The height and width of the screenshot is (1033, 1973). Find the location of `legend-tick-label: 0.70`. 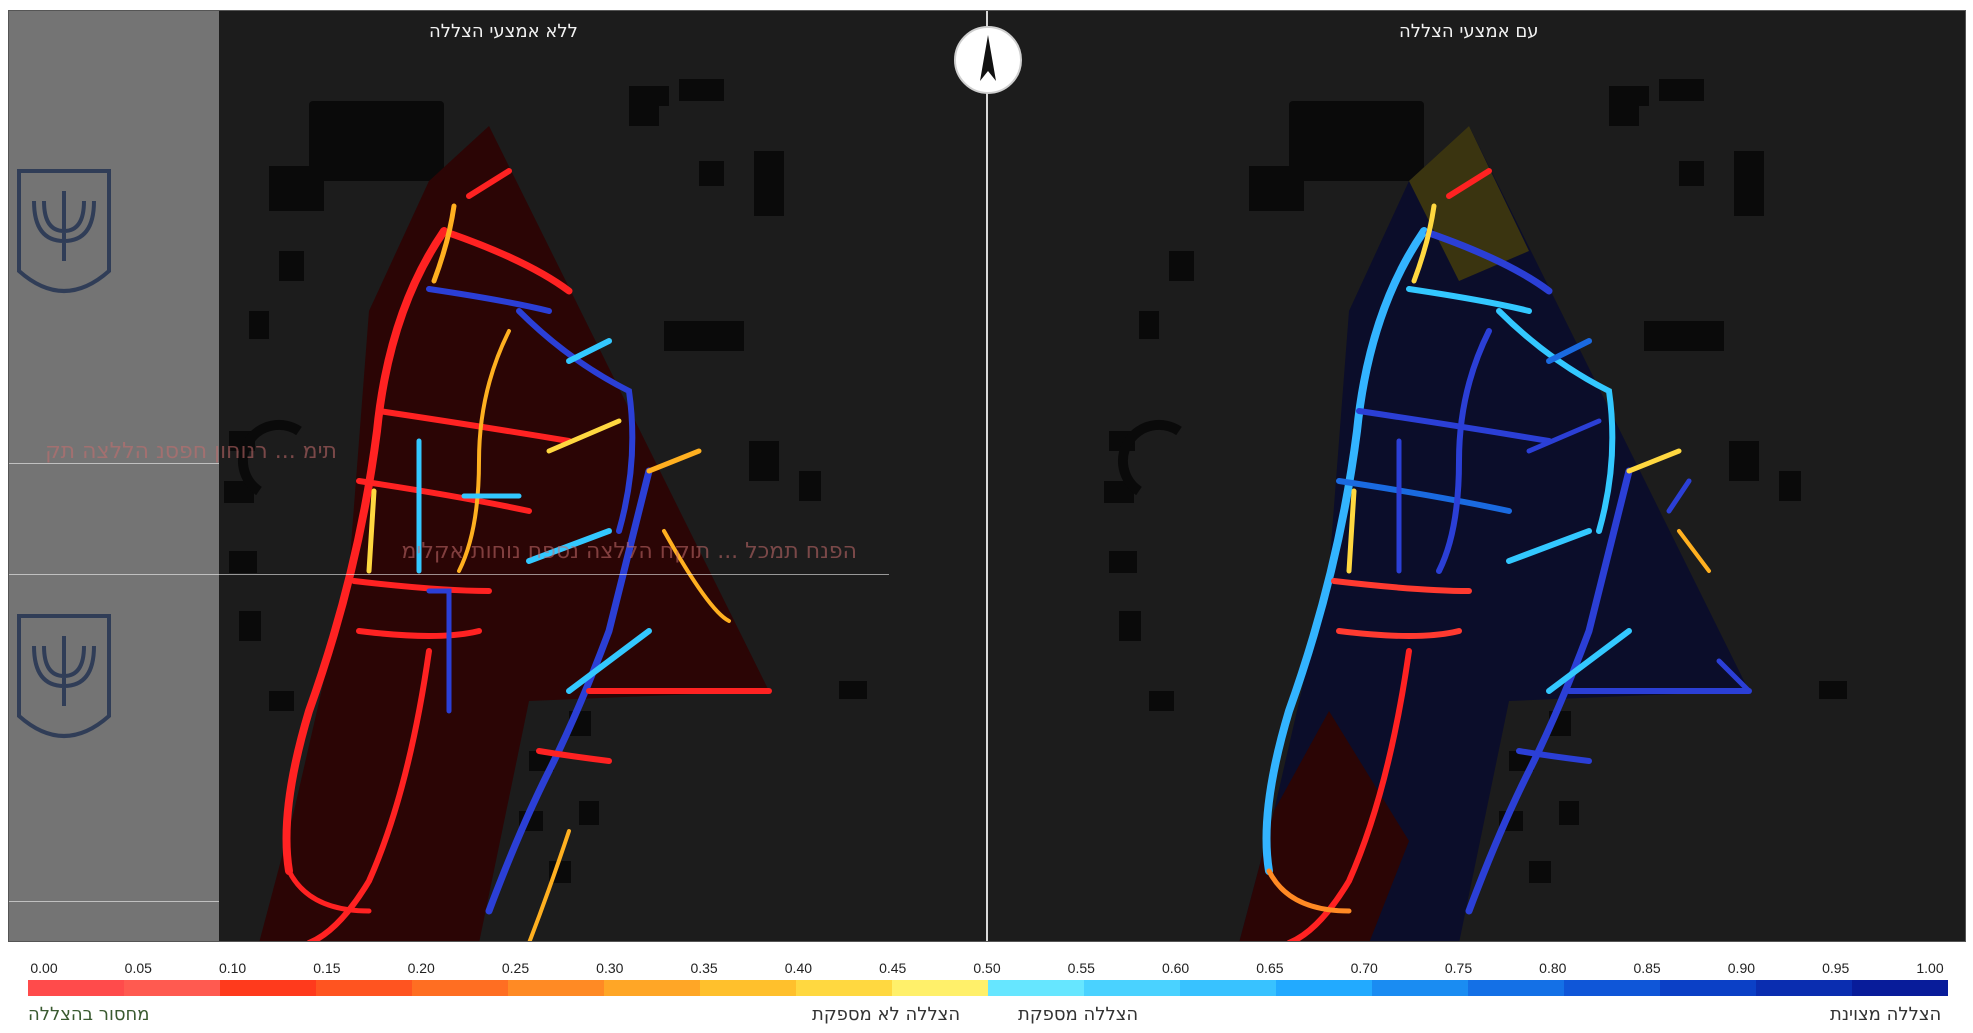

legend-tick-label: 0.70 is located at coordinates (1364, 968).